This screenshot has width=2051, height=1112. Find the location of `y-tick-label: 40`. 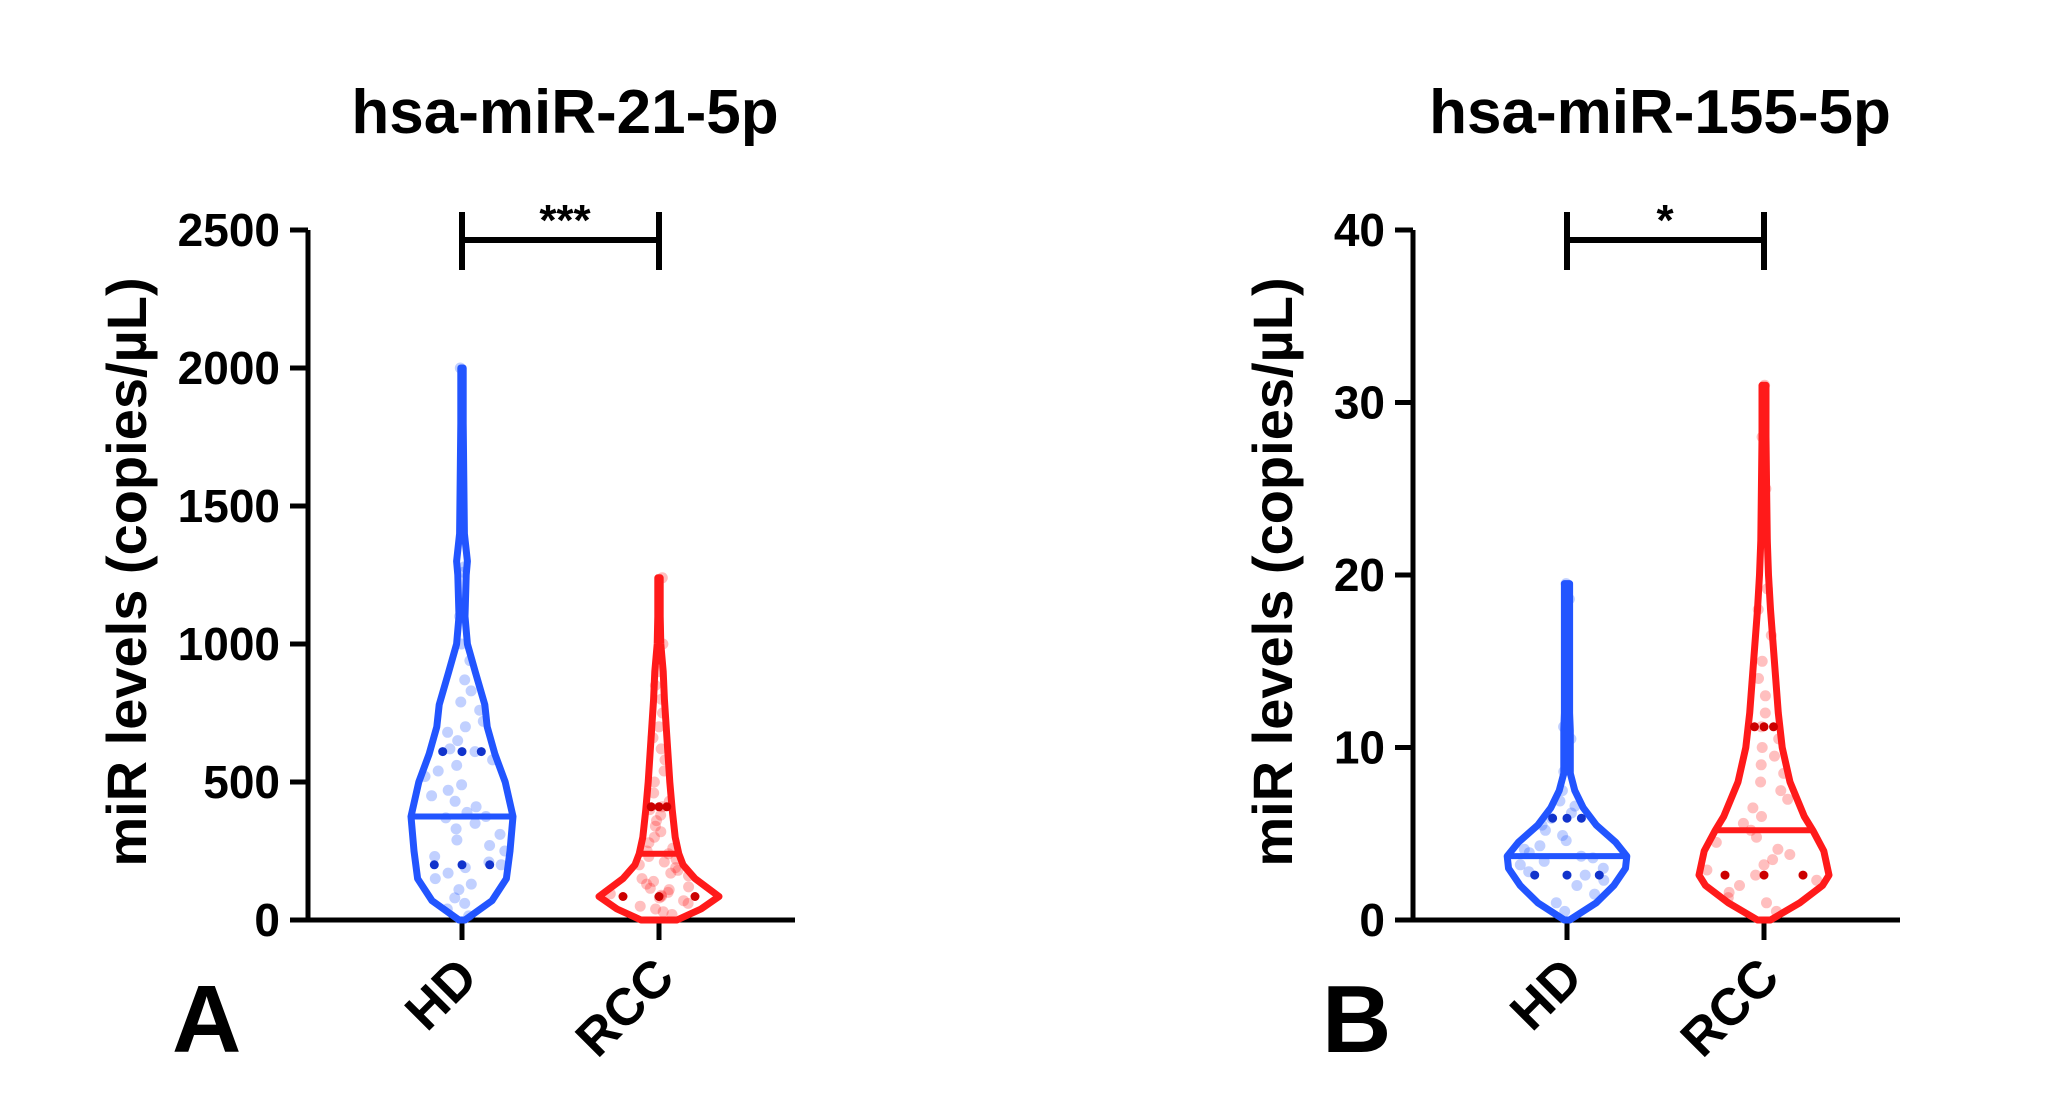

y-tick-label: 40 is located at coordinates (1359, 230).